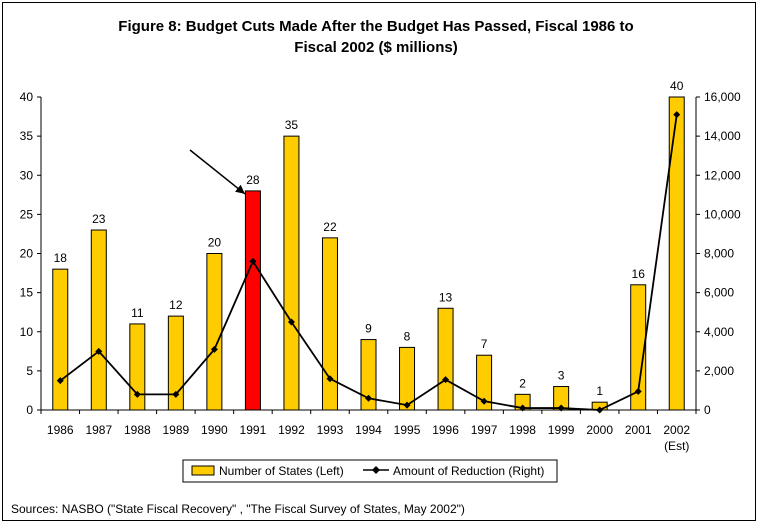  I want to click on x-tick-label-1995: 1995, so click(407, 430).